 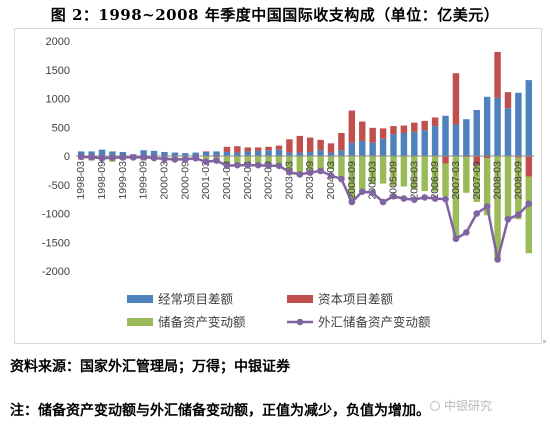 What do you see at coordinates (373, 180) in the screenshot?
I see `x-tick-label: 2005-03` at bounding box center [373, 180].